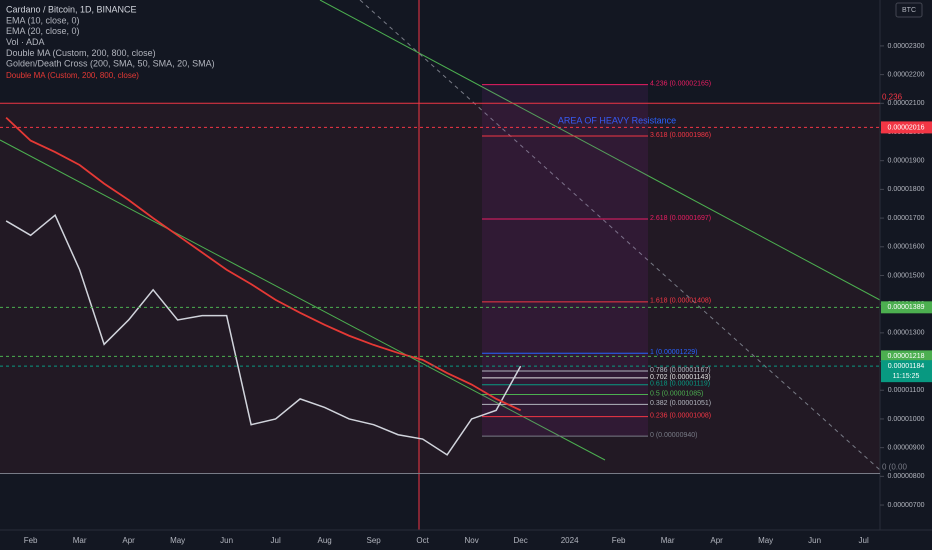  I want to click on y-tick-label: 0.00002300, so click(906, 46).